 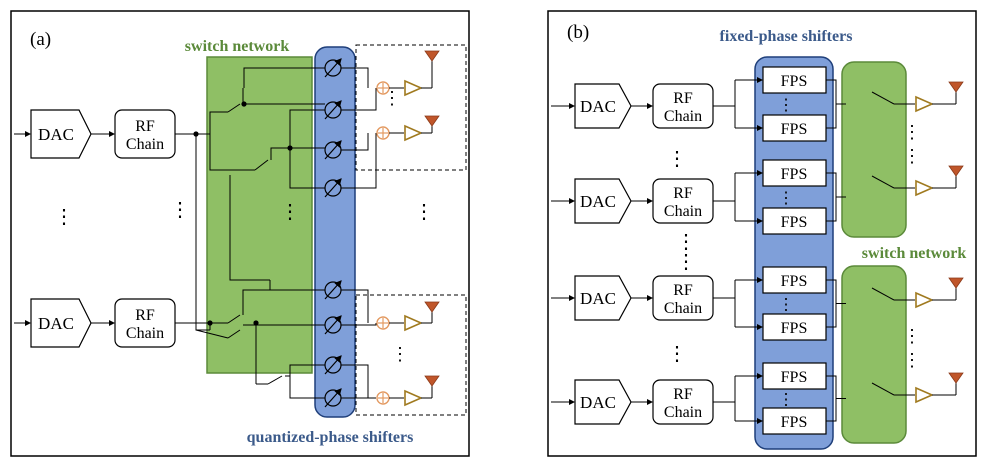 I want to click on ellipsis-dac: ⋮, so click(x=64, y=217).